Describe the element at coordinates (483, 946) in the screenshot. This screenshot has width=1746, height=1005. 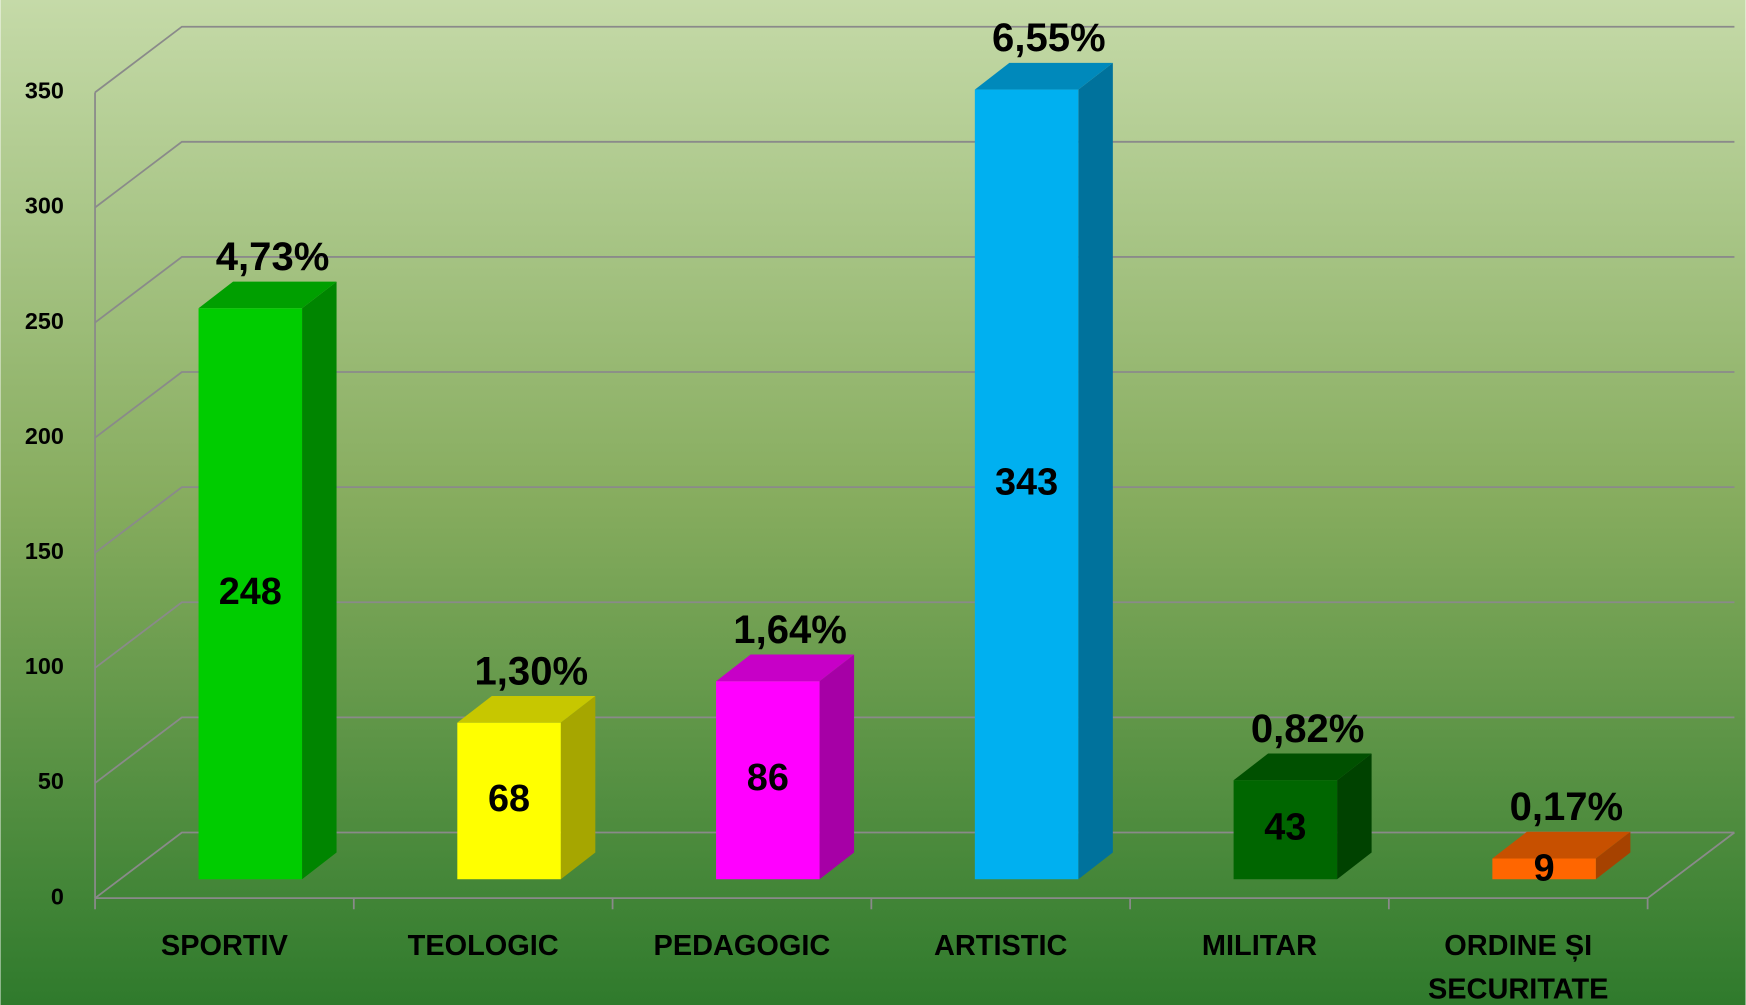
I see `x-tick-label: TEOLOGIC` at that location.